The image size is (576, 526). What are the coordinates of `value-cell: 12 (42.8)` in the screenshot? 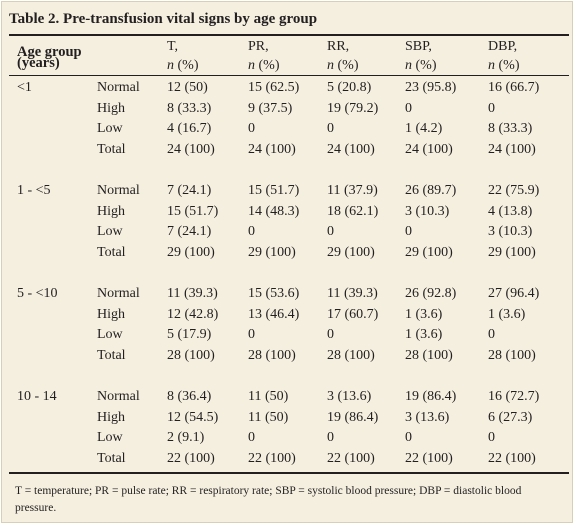 It's located at (193, 314).